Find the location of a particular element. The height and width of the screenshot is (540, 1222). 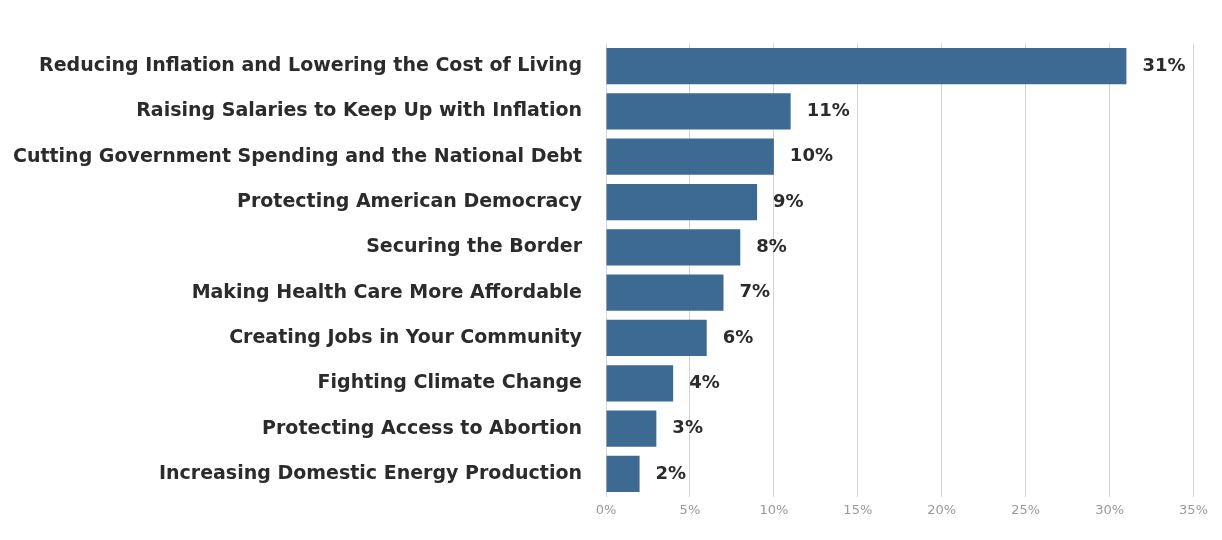

y-tick-label: Raising Salaries to Keep Up with Inflation is located at coordinates (359, 109).